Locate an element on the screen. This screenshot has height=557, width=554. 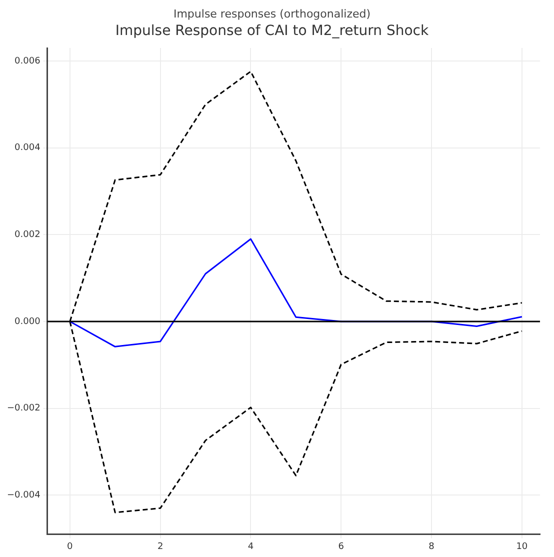
y-tick-label: 0.000 is located at coordinates (27, 321).